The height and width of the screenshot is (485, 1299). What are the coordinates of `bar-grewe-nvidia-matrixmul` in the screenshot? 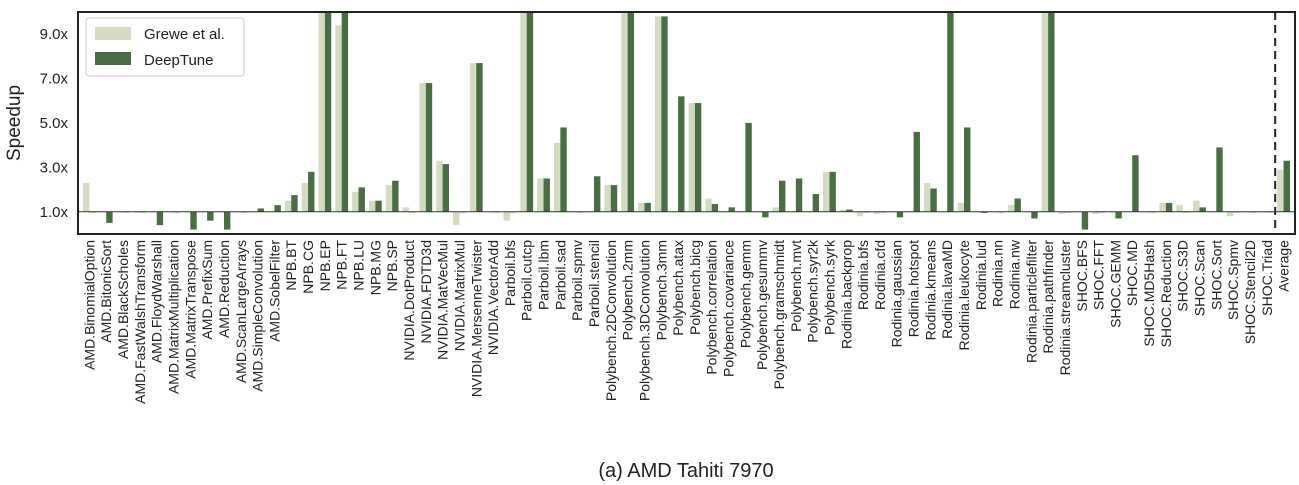 It's located at (456, 218).